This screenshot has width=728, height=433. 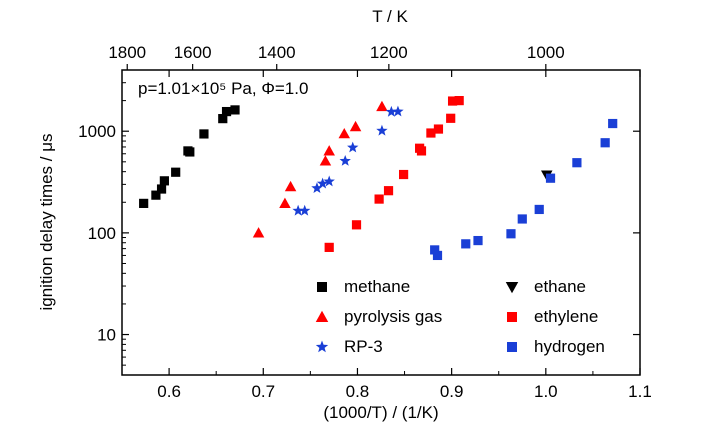 I want to click on legend-label-methane: methane, so click(x=377, y=286).